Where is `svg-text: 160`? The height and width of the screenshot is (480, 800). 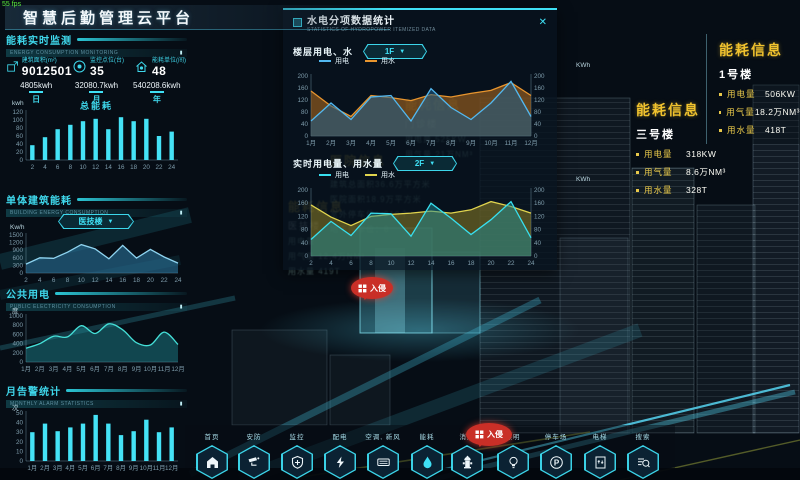 svg-text: 160 is located at coordinates (302, 203).